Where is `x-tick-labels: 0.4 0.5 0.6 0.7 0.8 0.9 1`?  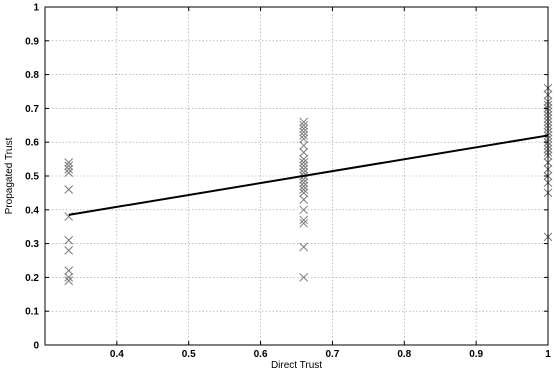 x-tick-labels: 0.4 0.5 0.6 0.7 0.8 0.9 1 is located at coordinates (330, 354).